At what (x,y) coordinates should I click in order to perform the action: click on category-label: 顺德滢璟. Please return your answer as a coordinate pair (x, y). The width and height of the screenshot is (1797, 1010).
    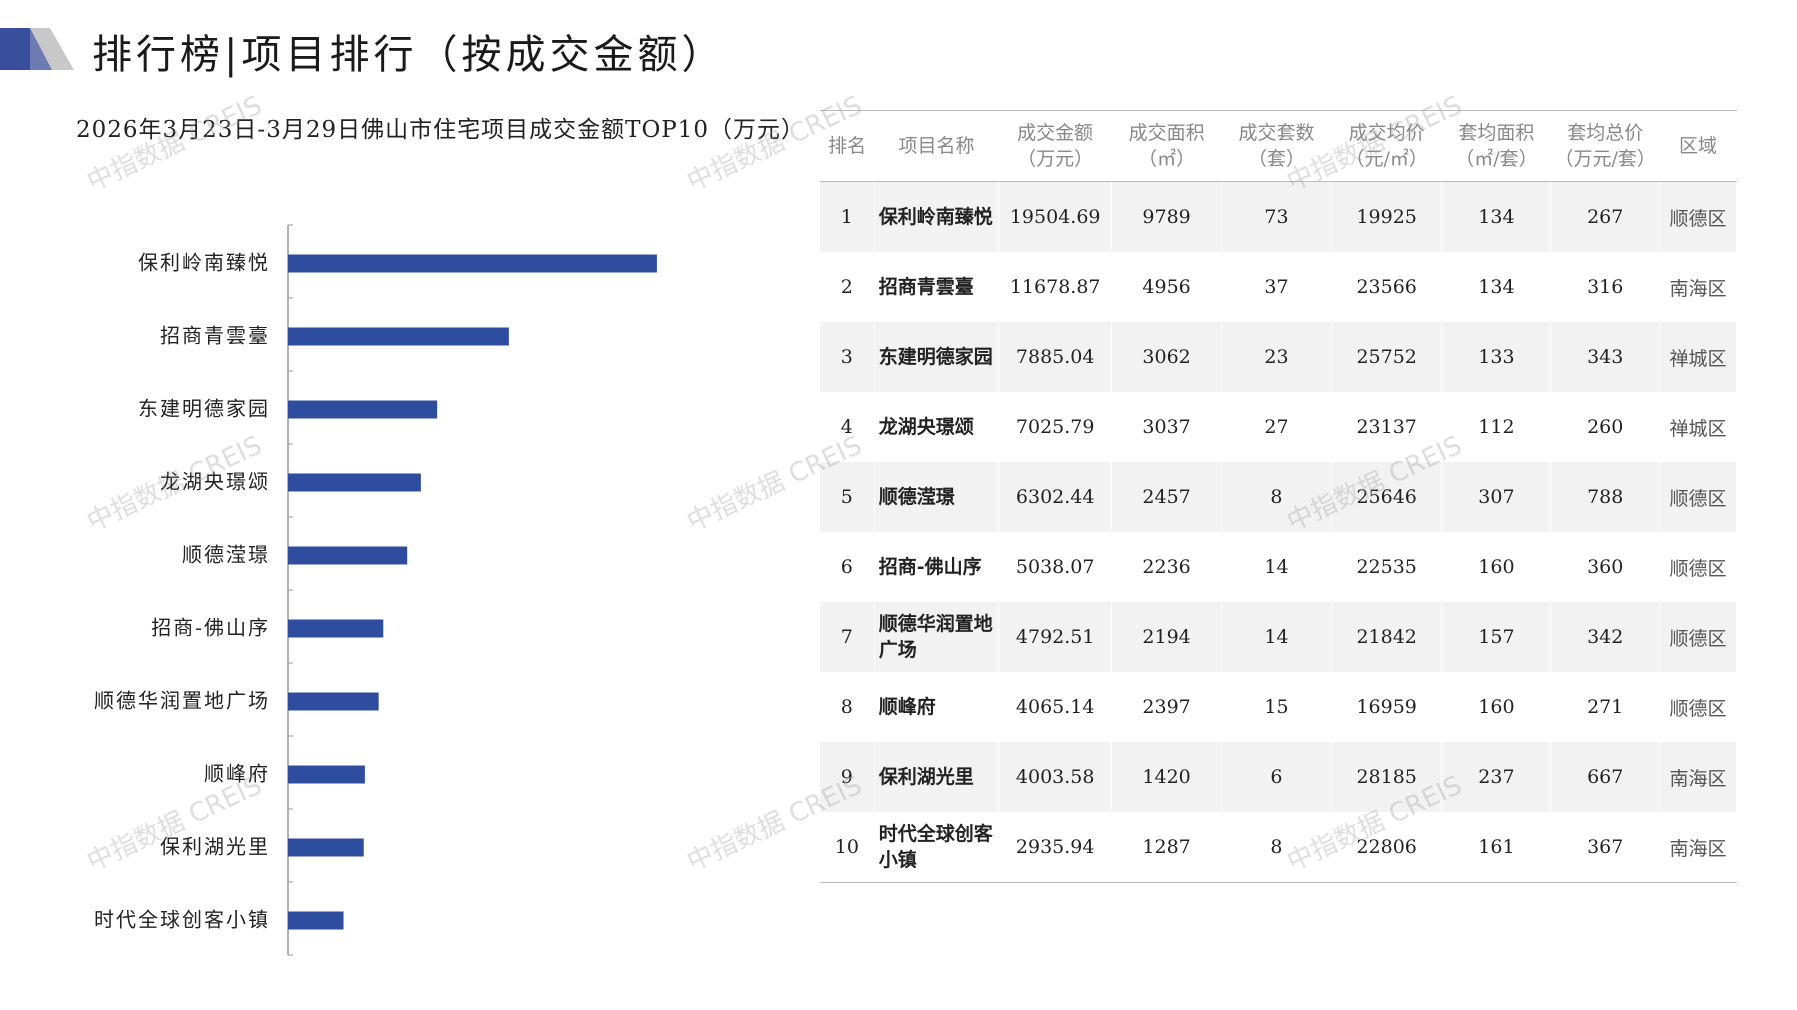
    Looking at the image, I should click on (226, 555).